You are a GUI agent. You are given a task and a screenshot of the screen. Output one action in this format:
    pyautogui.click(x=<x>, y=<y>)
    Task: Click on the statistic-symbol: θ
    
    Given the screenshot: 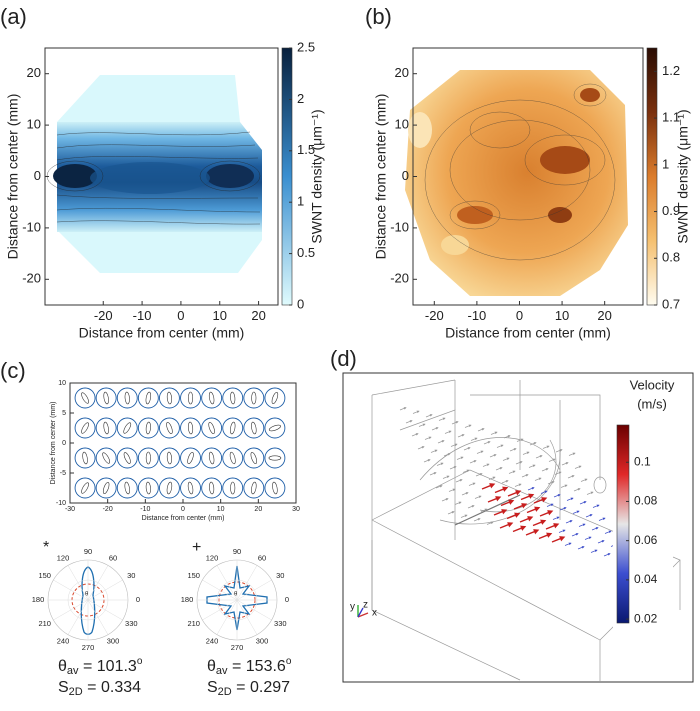 What is the action you would take?
    pyautogui.click(x=211, y=666)
    